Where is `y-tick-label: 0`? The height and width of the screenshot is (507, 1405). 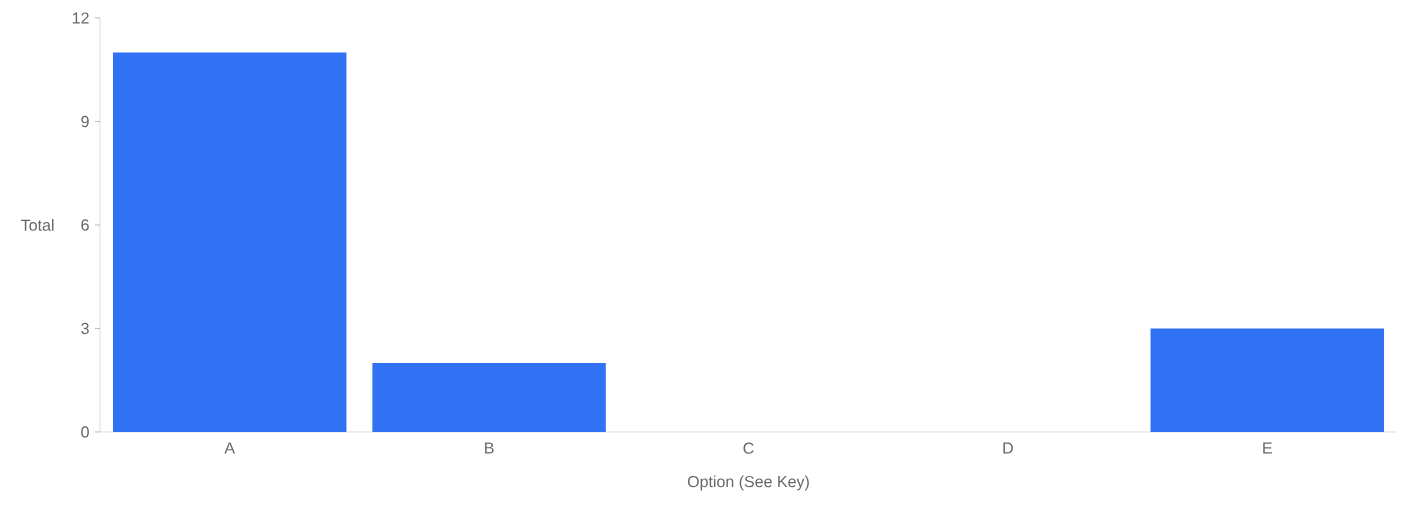
y-tick-label: 0 is located at coordinates (85, 432).